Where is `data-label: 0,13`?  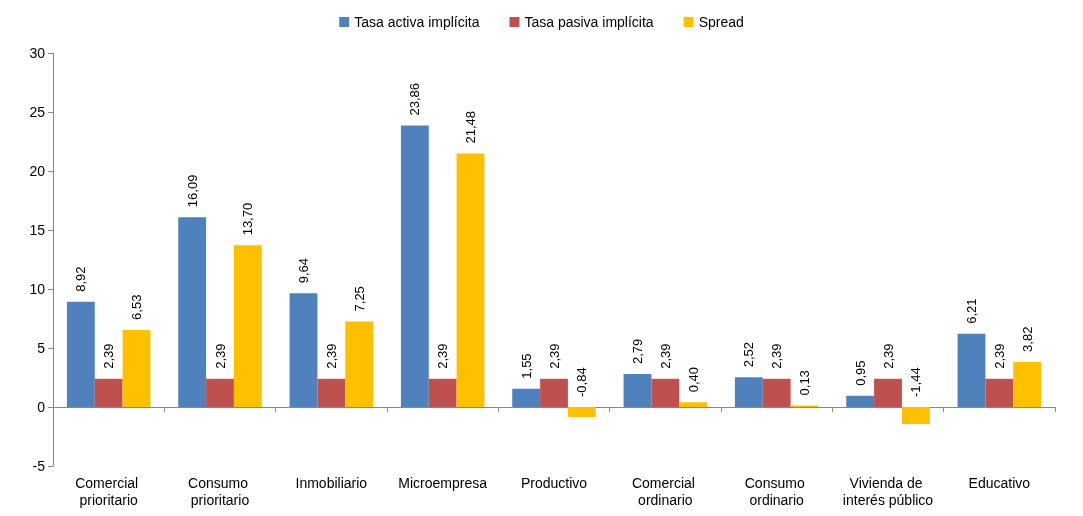 data-label: 0,13 is located at coordinates (804, 383).